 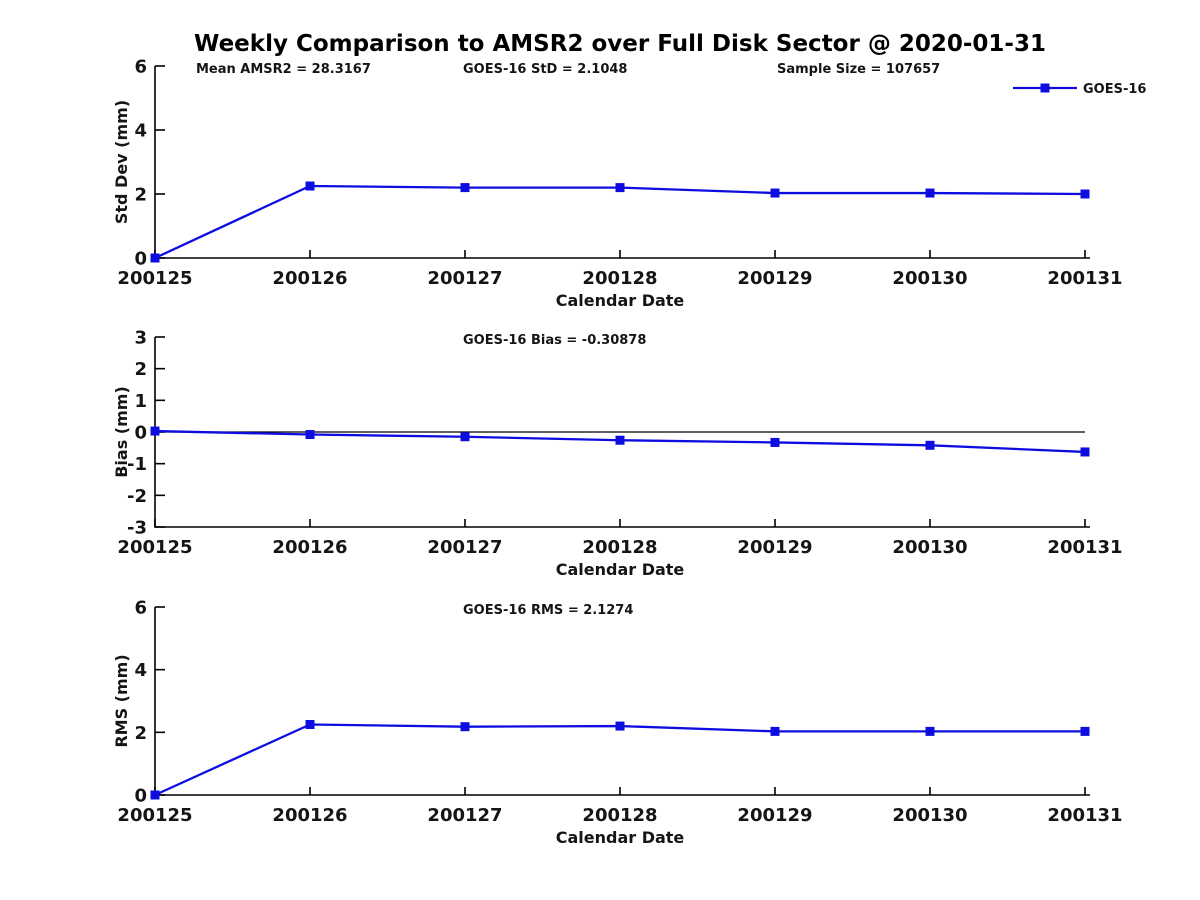 I want to click on legend-marker, so click(x=1045, y=88).